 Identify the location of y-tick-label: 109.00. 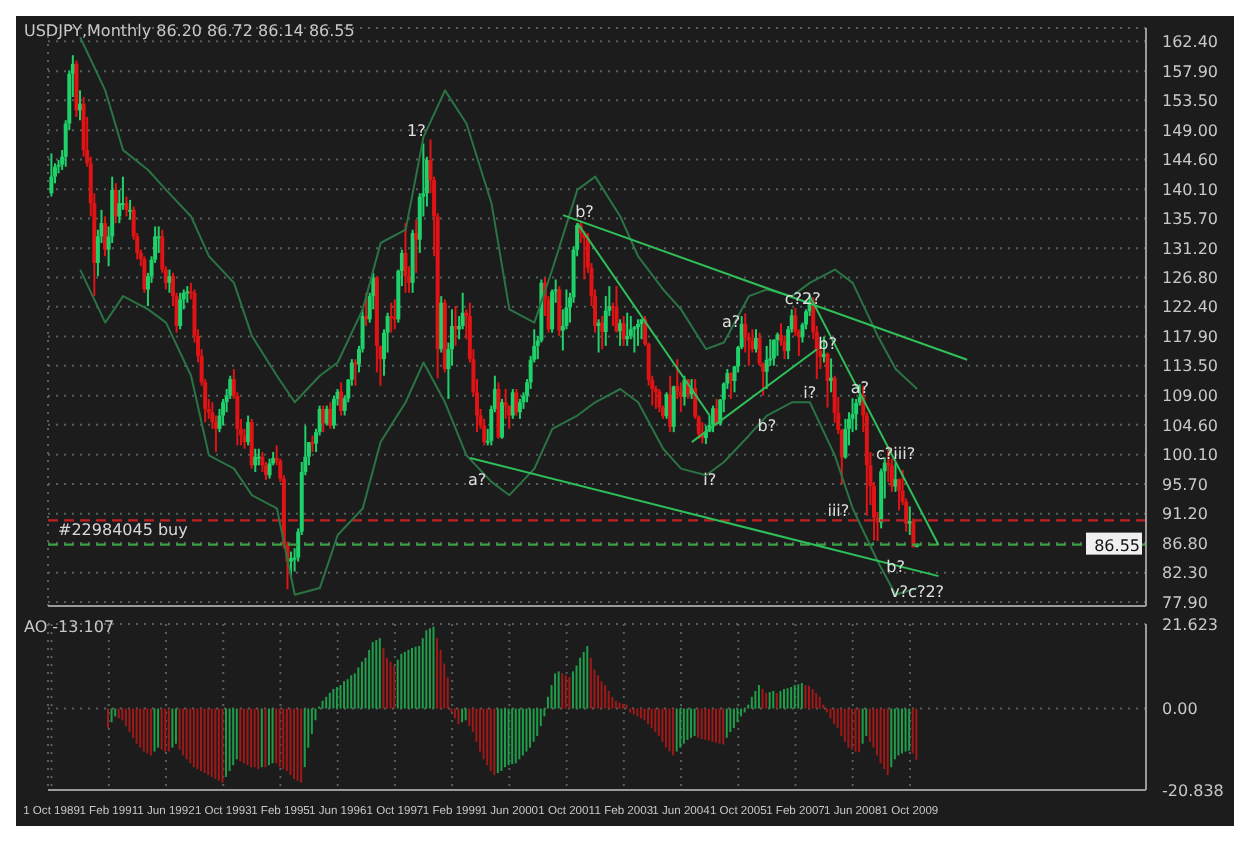
(1190, 396).